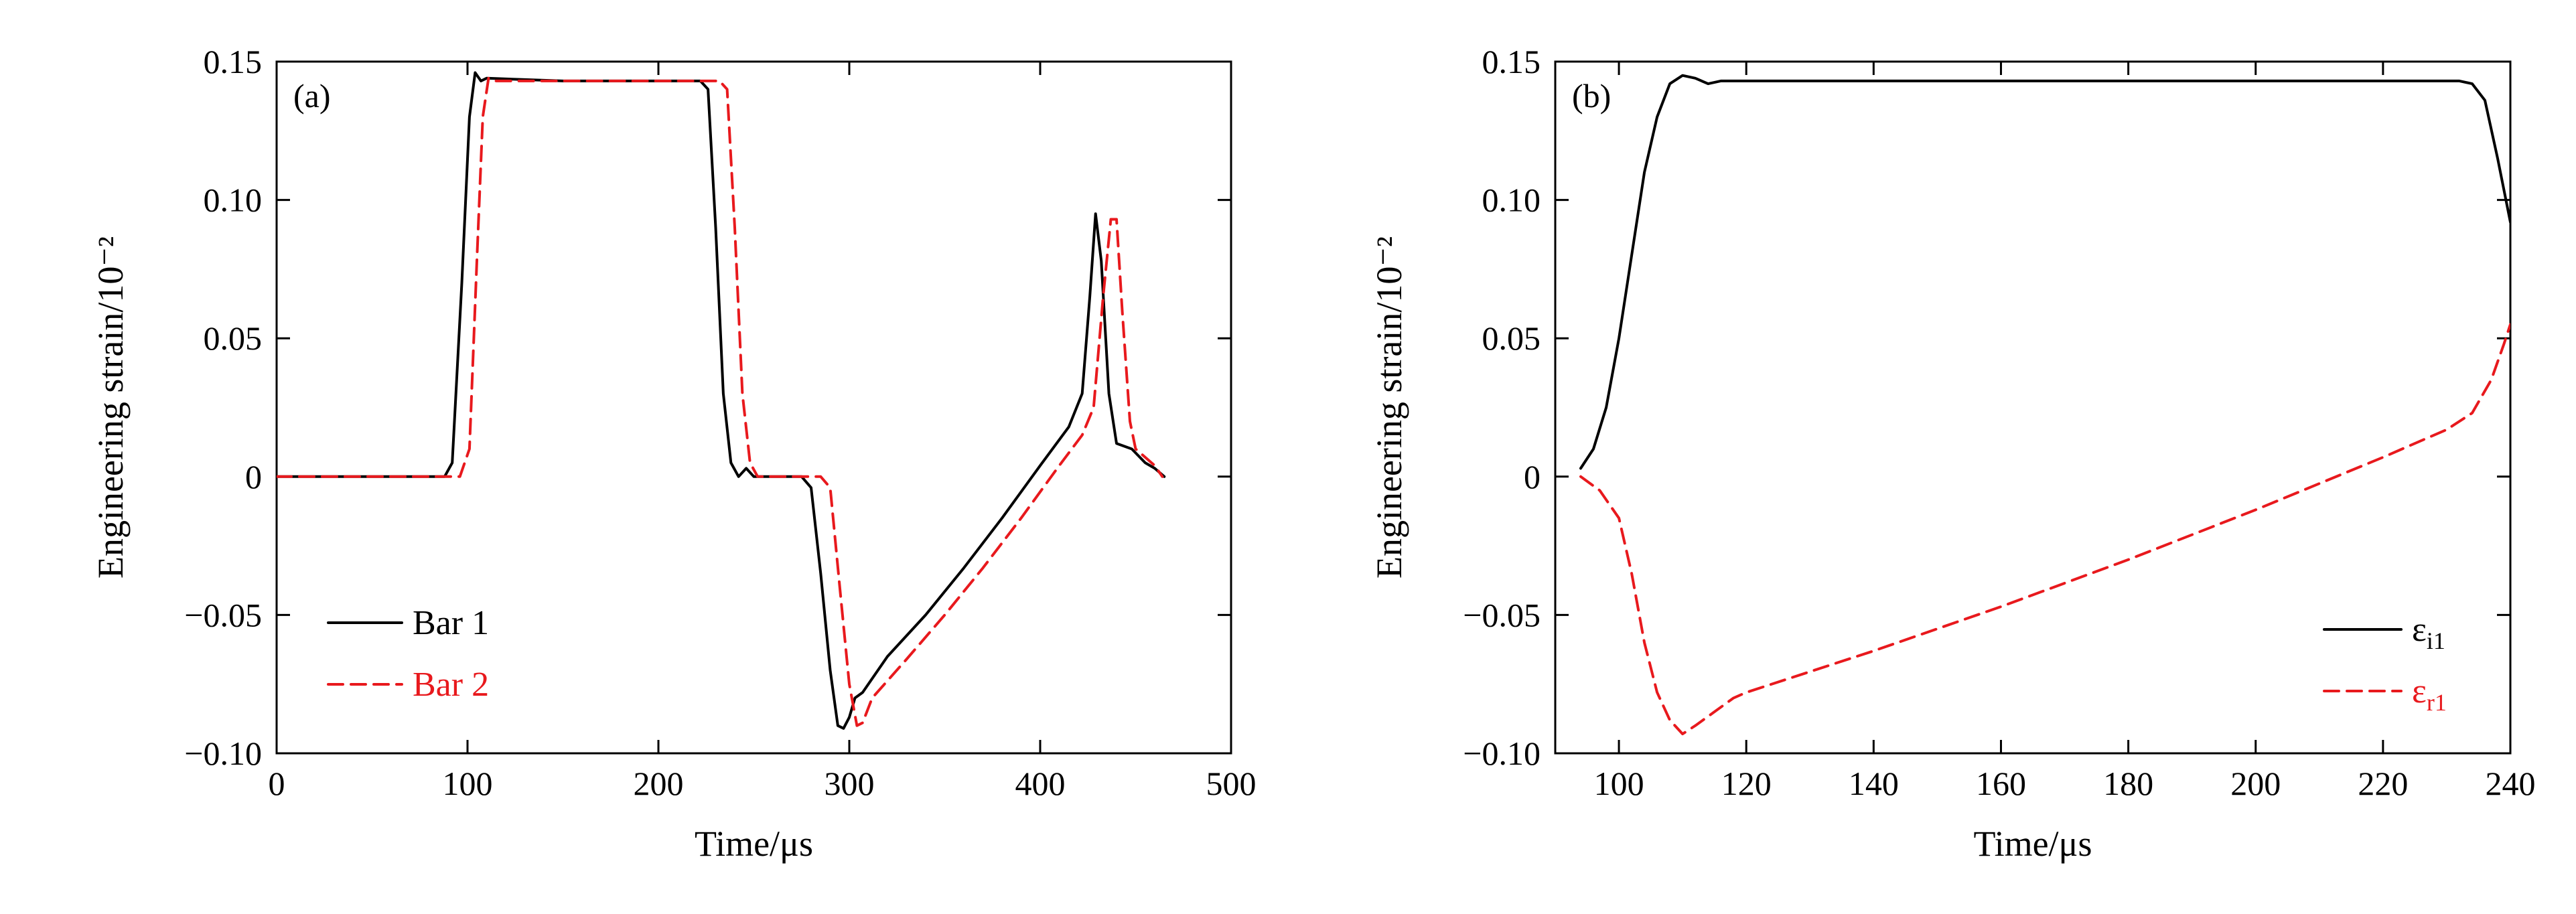 Image resolution: width=2576 pixels, height=914 pixels. Describe the element at coordinates (2437, 702) in the screenshot. I see `legend-label-subscript: r1` at that location.